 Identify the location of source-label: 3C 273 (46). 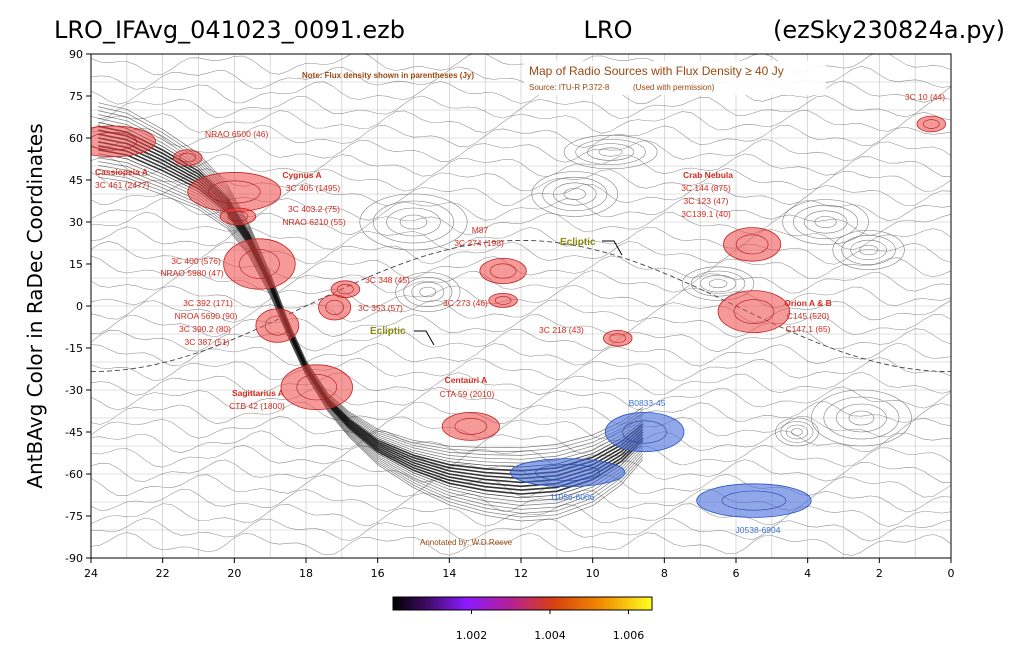
(465, 303).